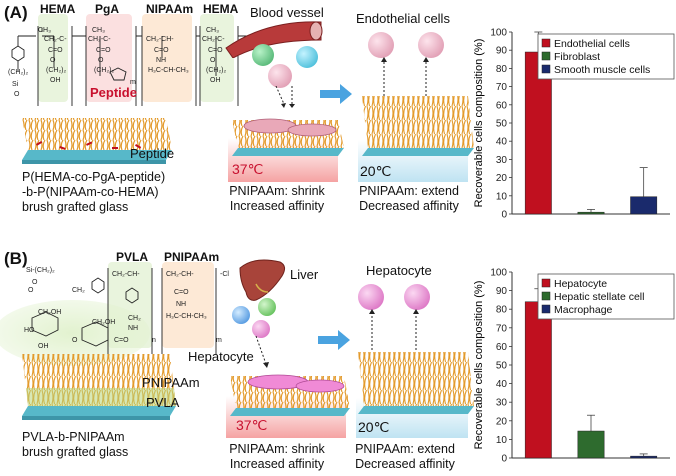 This screenshot has width=676, height=476. I want to click on monomer-pvla: PVLA, so click(132, 257).